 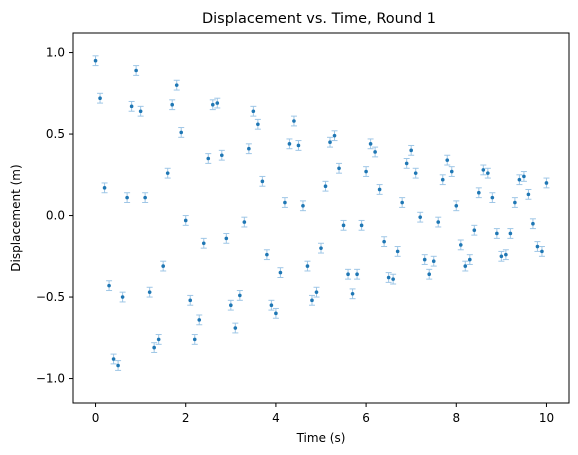 What do you see at coordinates (16, 217) in the screenshot?
I see `y-axis-label: Displacement (m)` at bounding box center [16, 217].